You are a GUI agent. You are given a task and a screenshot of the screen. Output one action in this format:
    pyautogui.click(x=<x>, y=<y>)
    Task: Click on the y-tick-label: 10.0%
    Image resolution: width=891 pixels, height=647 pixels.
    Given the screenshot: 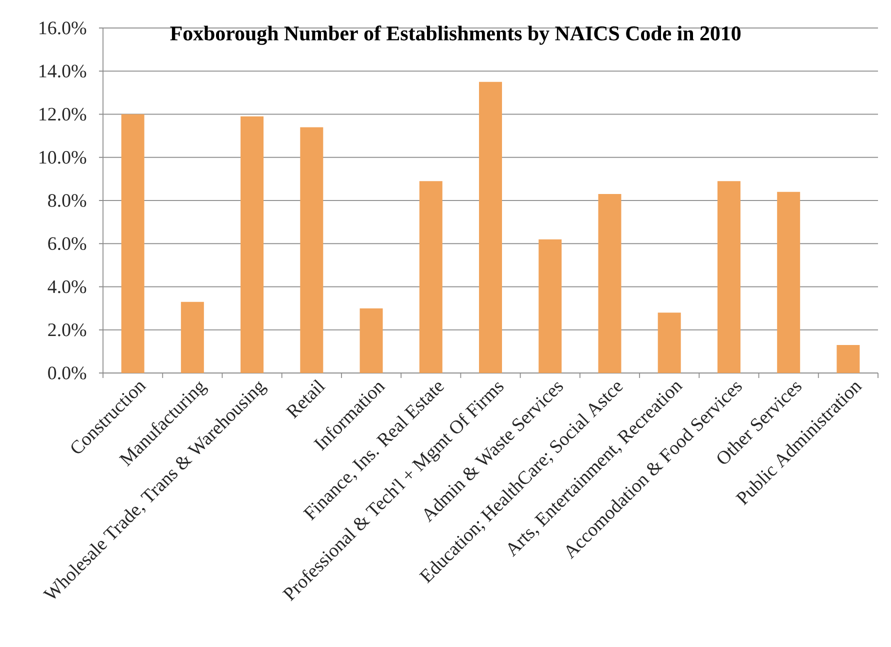 What is the action you would take?
    pyautogui.click(x=63, y=157)
    